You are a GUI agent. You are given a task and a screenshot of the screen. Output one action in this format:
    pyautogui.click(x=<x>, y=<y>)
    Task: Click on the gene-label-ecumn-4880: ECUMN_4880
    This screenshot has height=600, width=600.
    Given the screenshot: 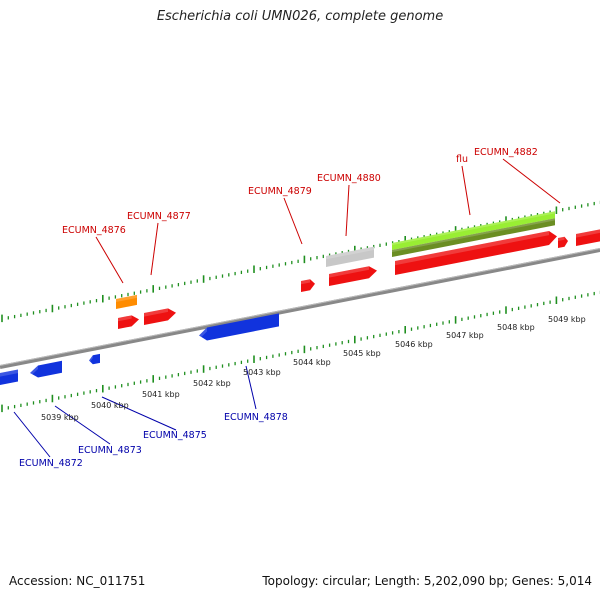 What is the action you would take?
    pyautogui.click(x=349, y=178)
    